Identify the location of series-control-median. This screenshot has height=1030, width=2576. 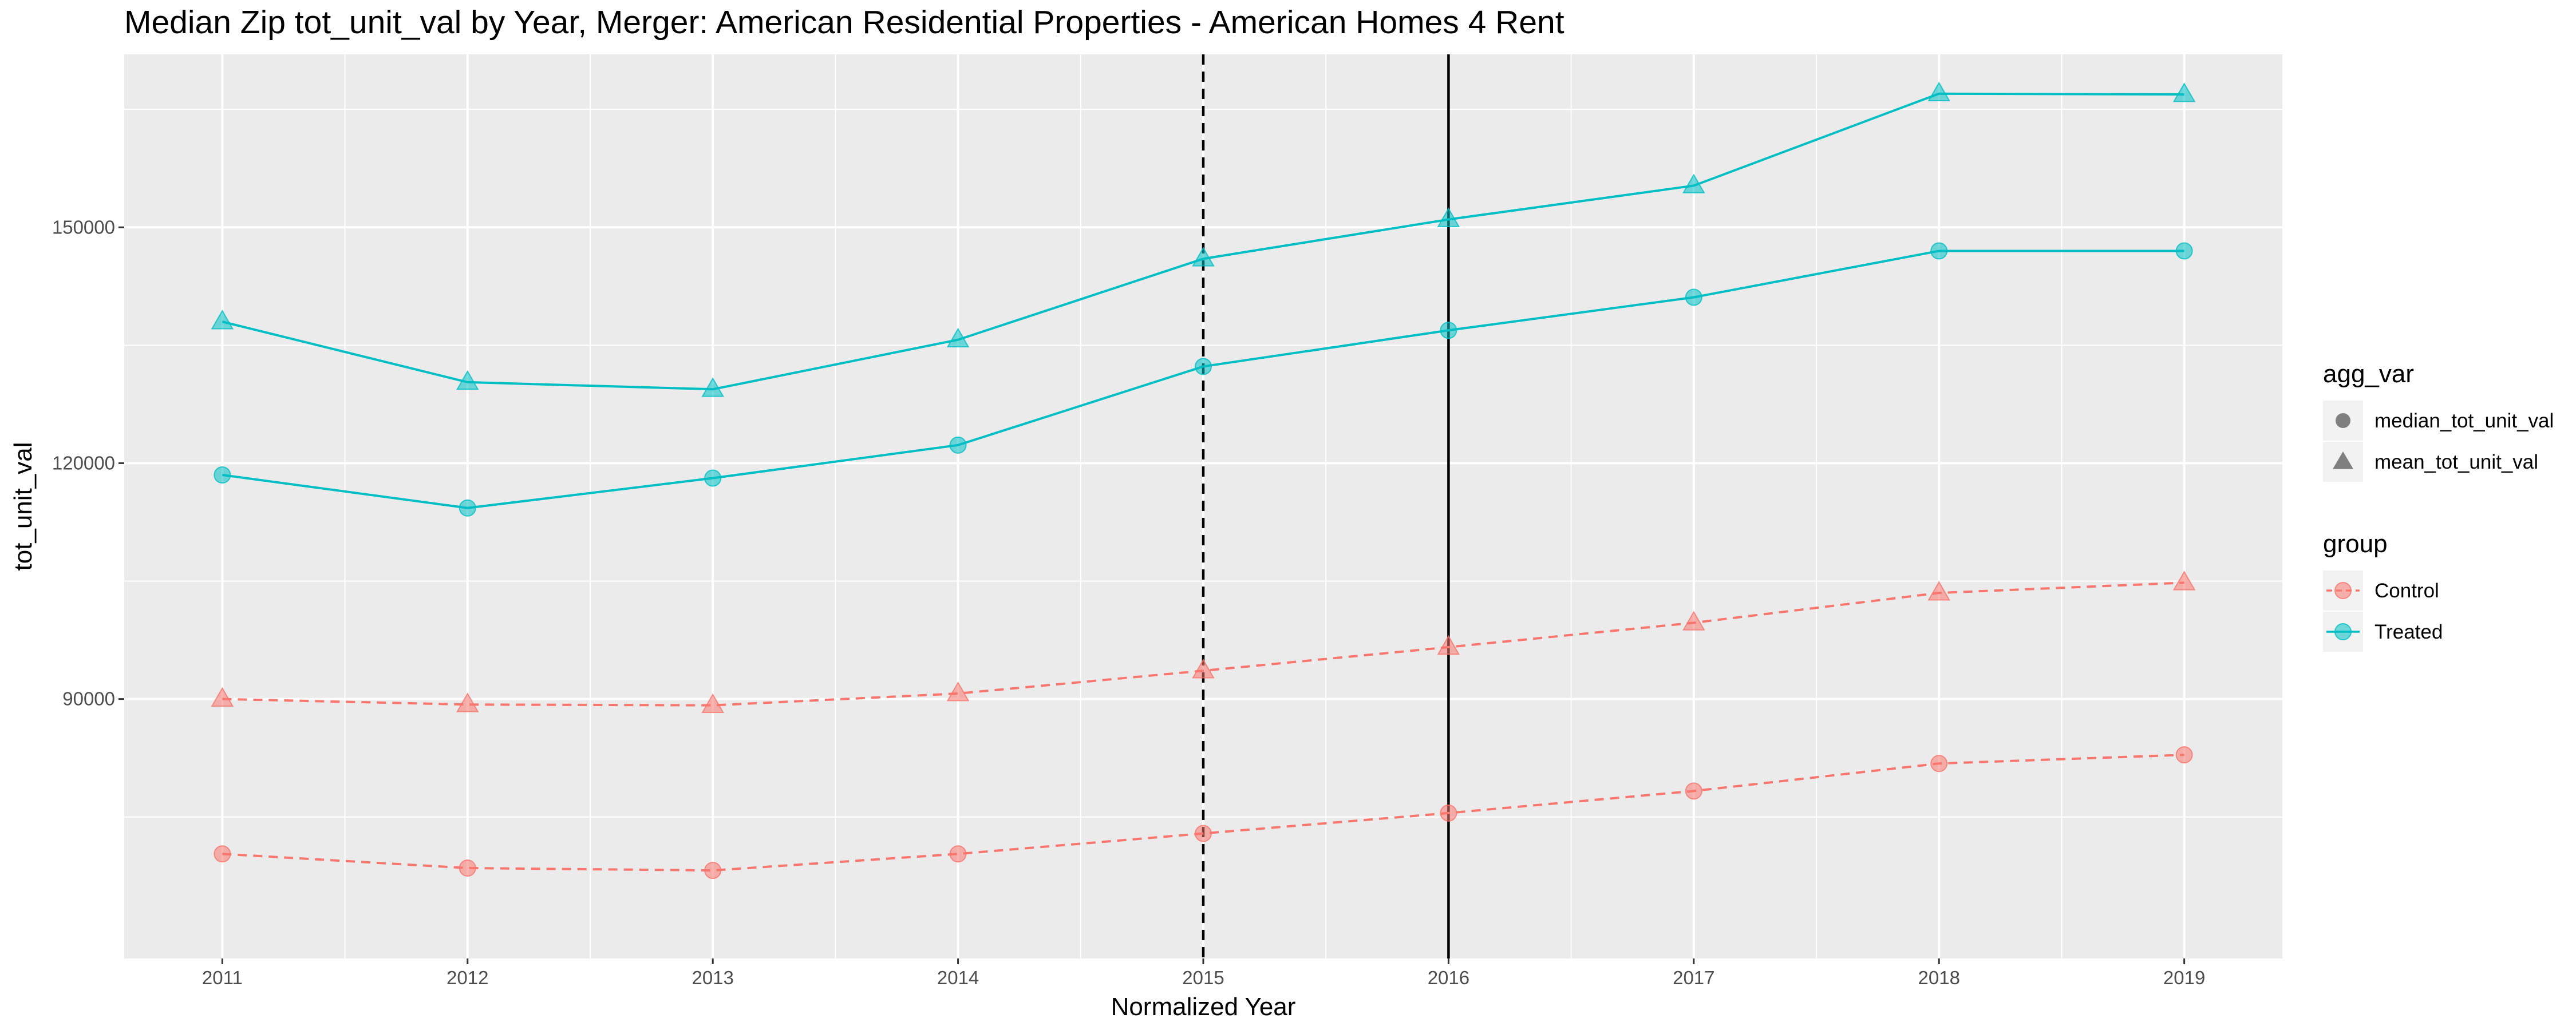
(1203, 813).